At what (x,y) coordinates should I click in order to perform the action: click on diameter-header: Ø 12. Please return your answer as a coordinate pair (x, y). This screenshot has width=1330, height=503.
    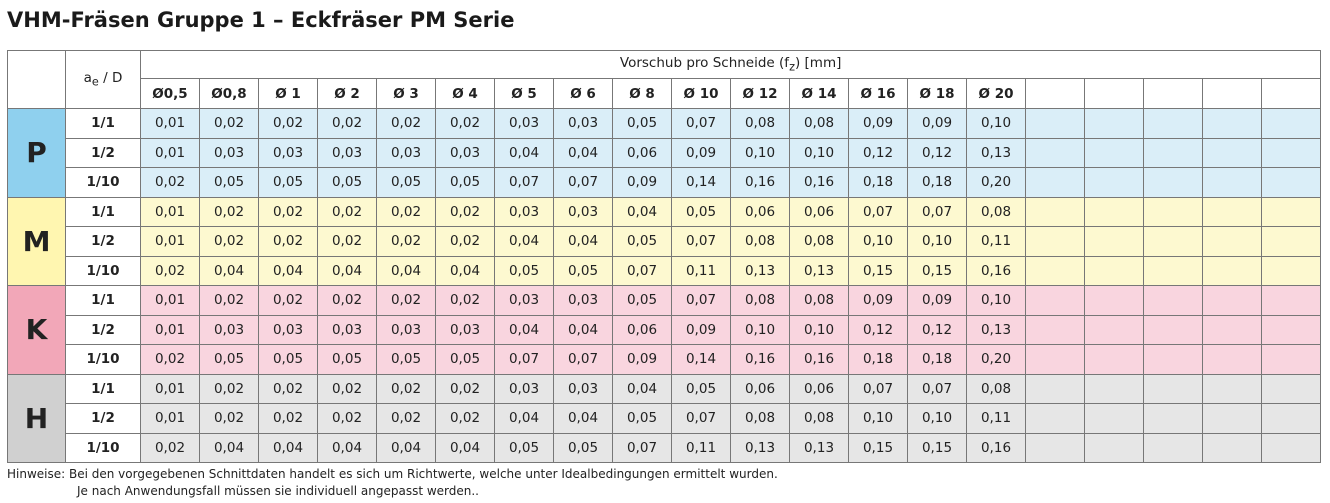
    Looking at the image, I should click on (760, 93).